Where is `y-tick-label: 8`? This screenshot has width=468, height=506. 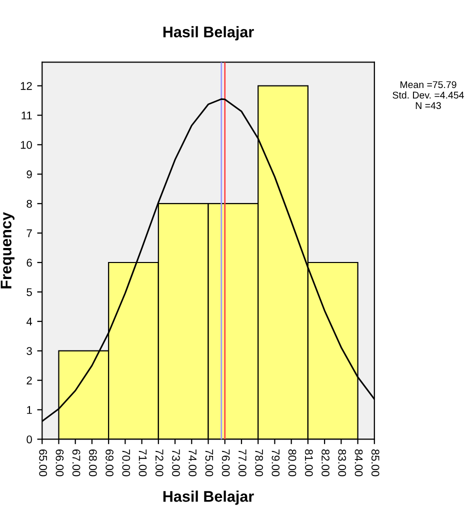 y-tick-label: 8 is located at coordinates (29, 204).